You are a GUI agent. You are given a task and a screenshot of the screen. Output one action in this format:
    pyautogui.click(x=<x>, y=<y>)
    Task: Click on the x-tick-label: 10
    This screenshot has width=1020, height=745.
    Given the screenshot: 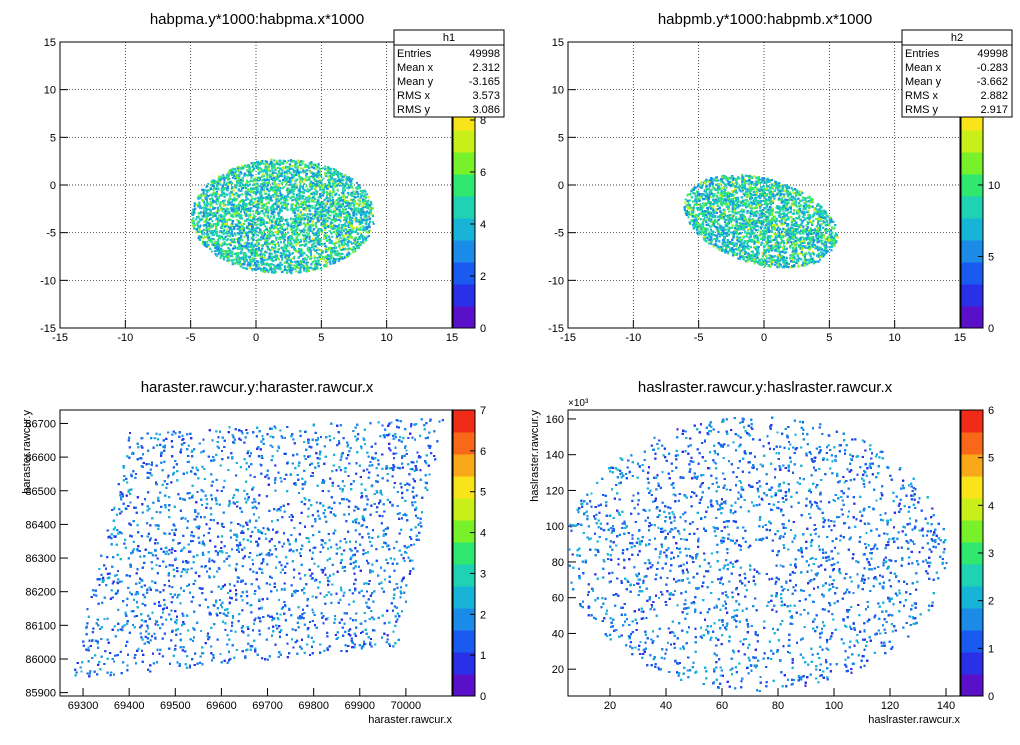 What is the action you would take?
    pyautogui.click(x=387, y=338)
    